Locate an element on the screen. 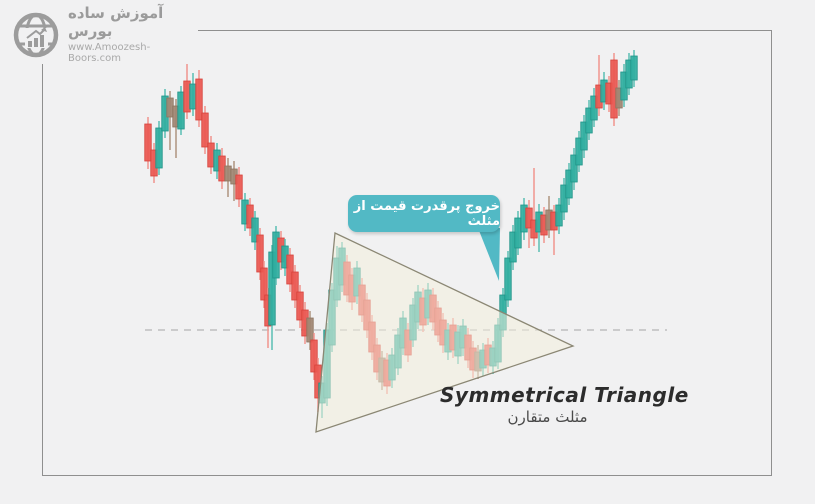 This screenshot has height=504, width=815. pattern-label-en: Symmetrical Triangle is located at coordinates (564, 395).